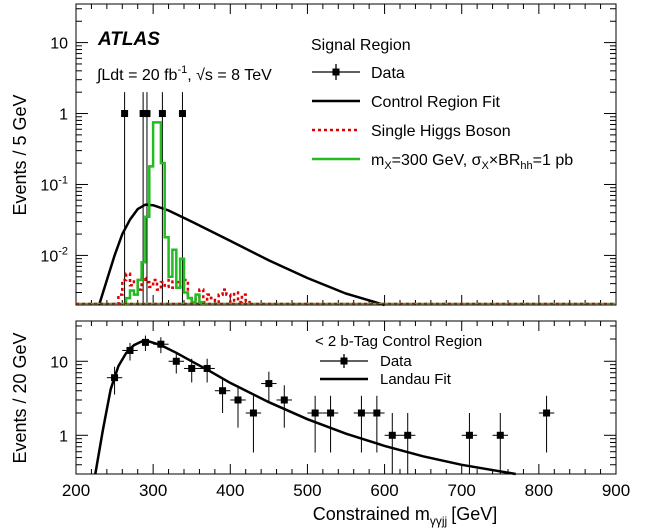 This screenshot has height=529, width=646. I want to click on legend-entry-signal: mX=300 GeV, σX×BRhh=1 pb, so click(442, 162).